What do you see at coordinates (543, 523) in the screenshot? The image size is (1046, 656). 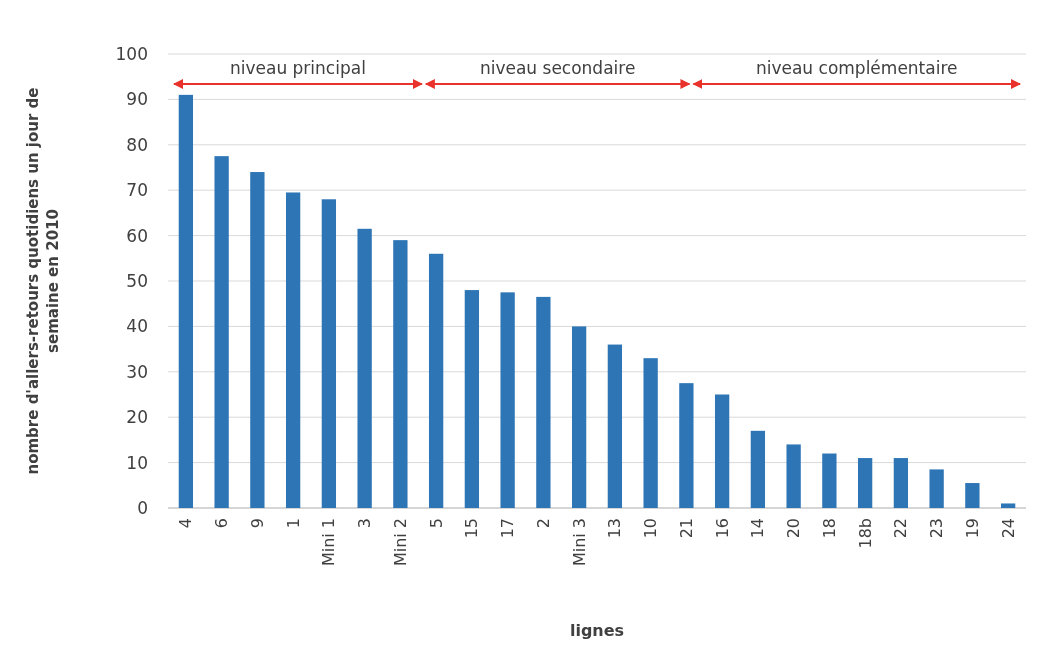 I see `x-tick-label: 2` at bounding box center [543, 523].